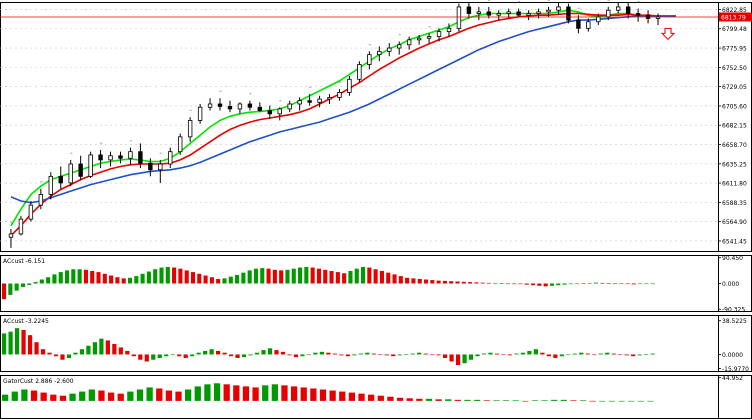 Image resolution: width=752 pixels, height=420 pixels. What do you see at coordinates (735, 369) in the screenshot?
I see `y-tick-label: -15.9770` at bounding box center [735, 369].